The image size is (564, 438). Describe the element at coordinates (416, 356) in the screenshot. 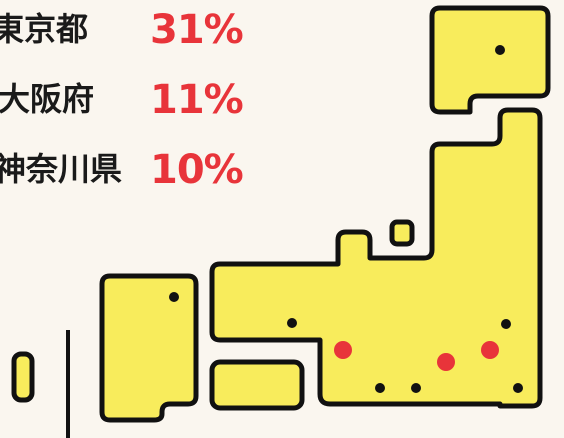

I see `highlight-dots` at that location.